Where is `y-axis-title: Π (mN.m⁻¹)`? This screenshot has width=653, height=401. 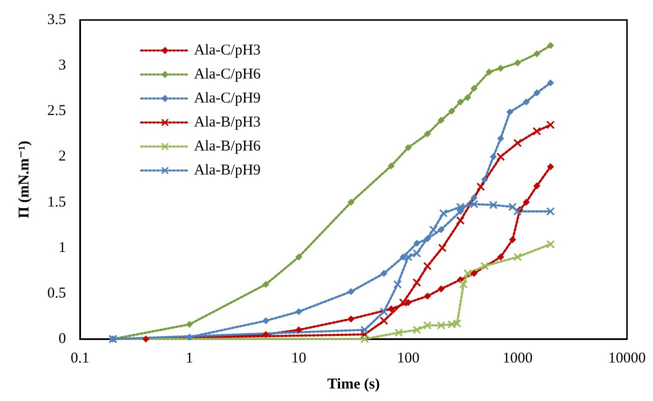 y-axis-title: Π (mN.m⁻¹) is located at coordinates (24, 179).